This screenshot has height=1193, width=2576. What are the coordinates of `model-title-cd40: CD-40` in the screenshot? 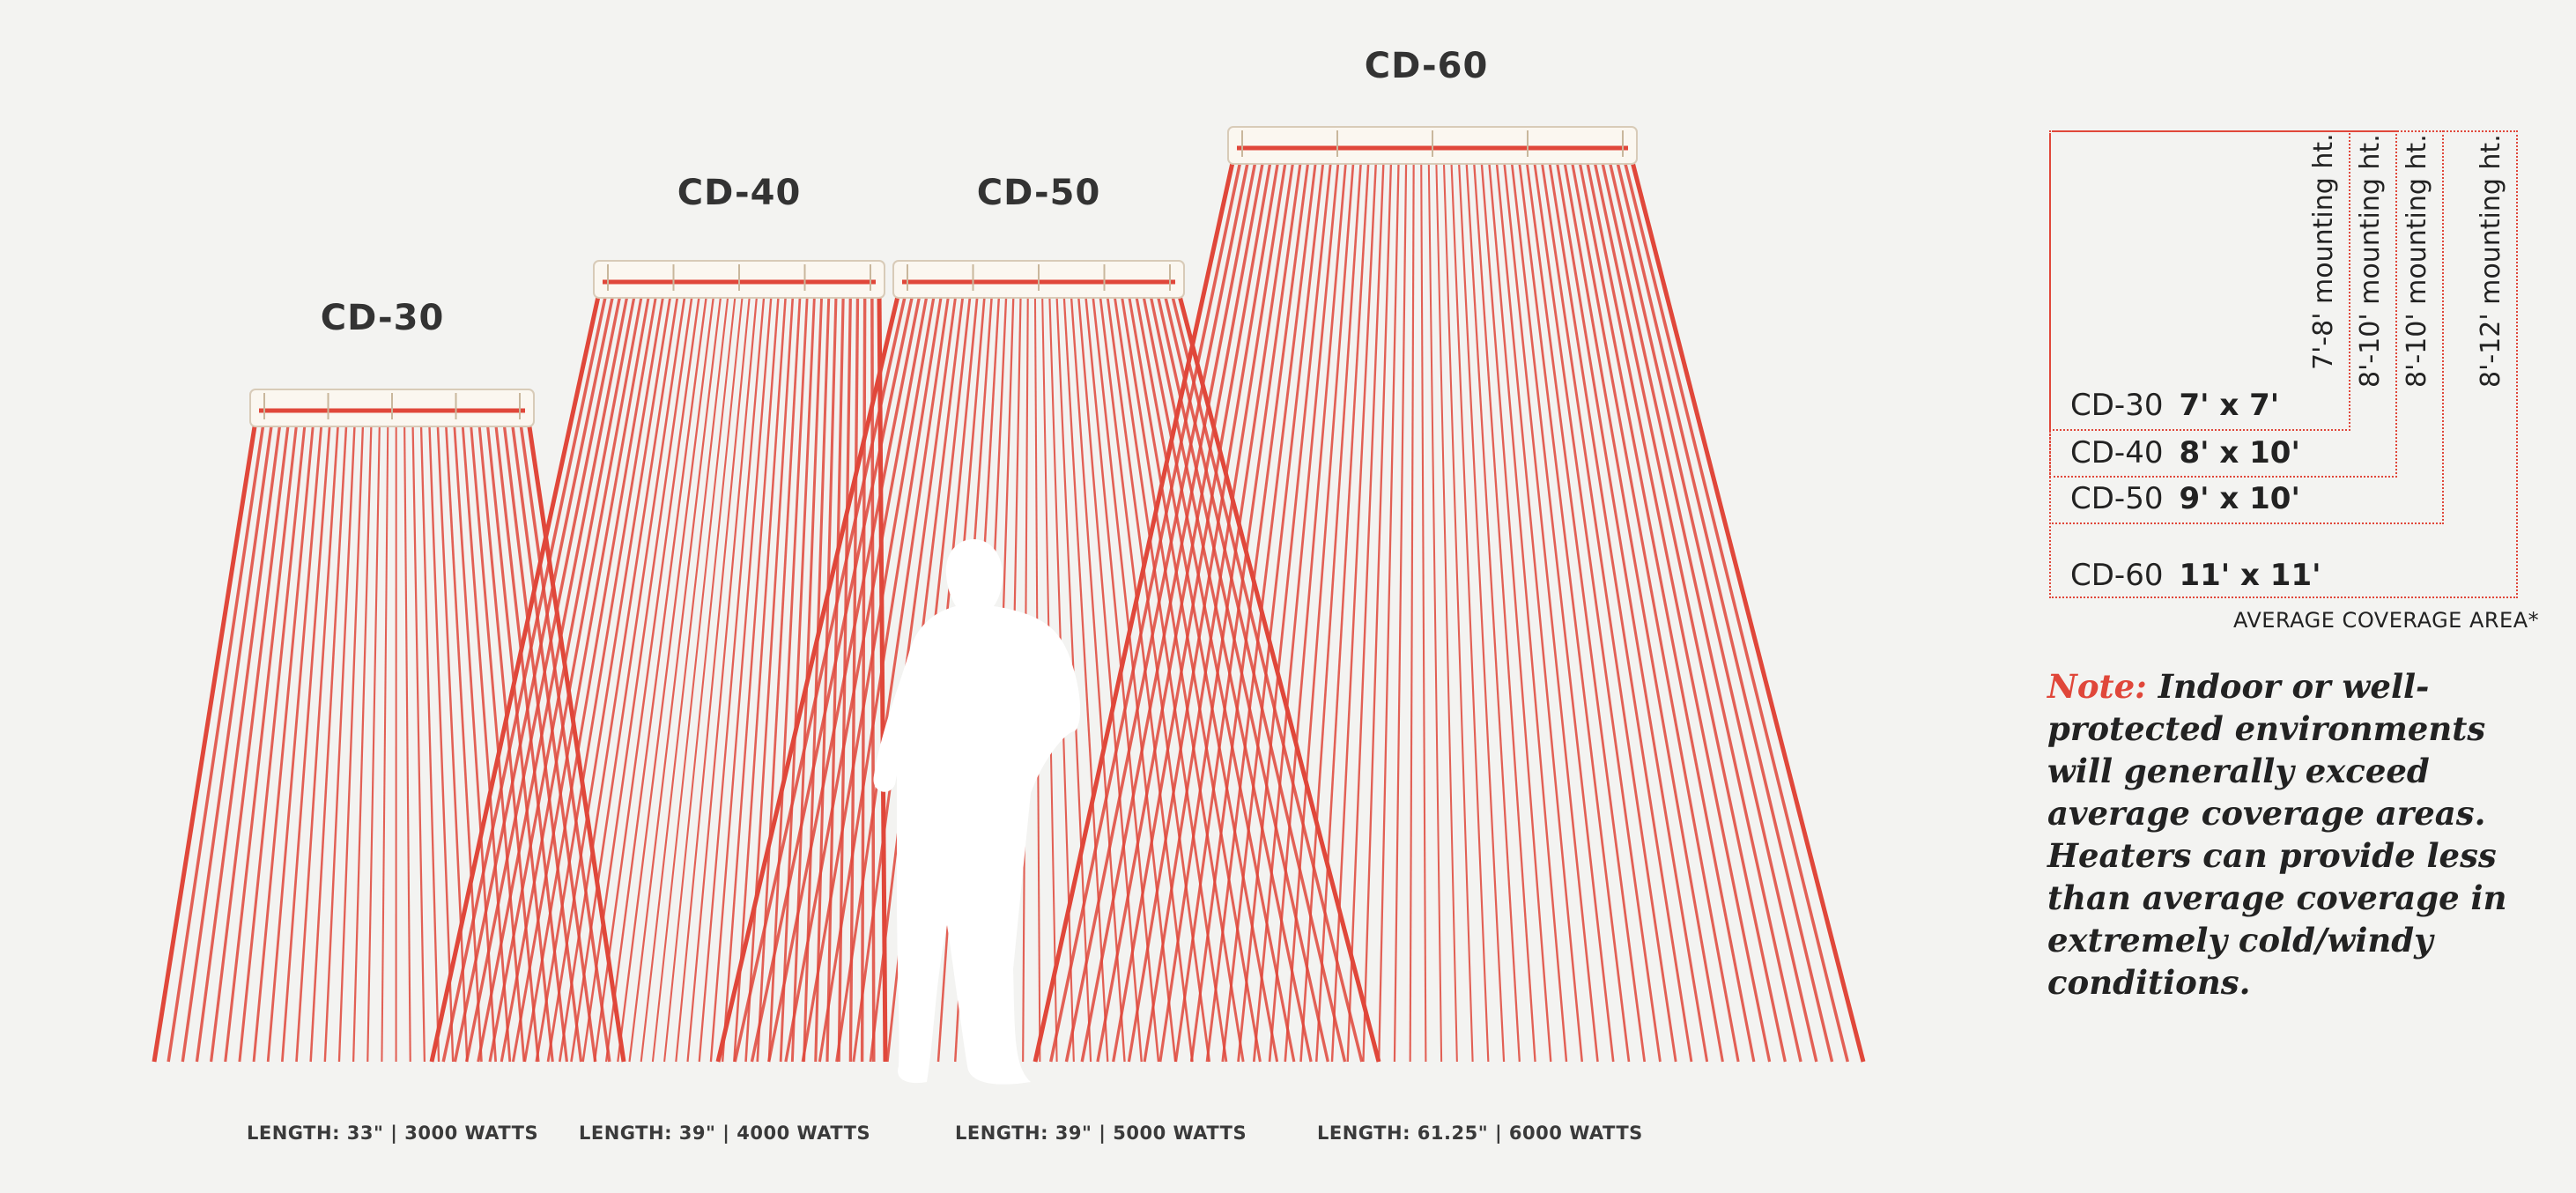 It's located at (739, 193).